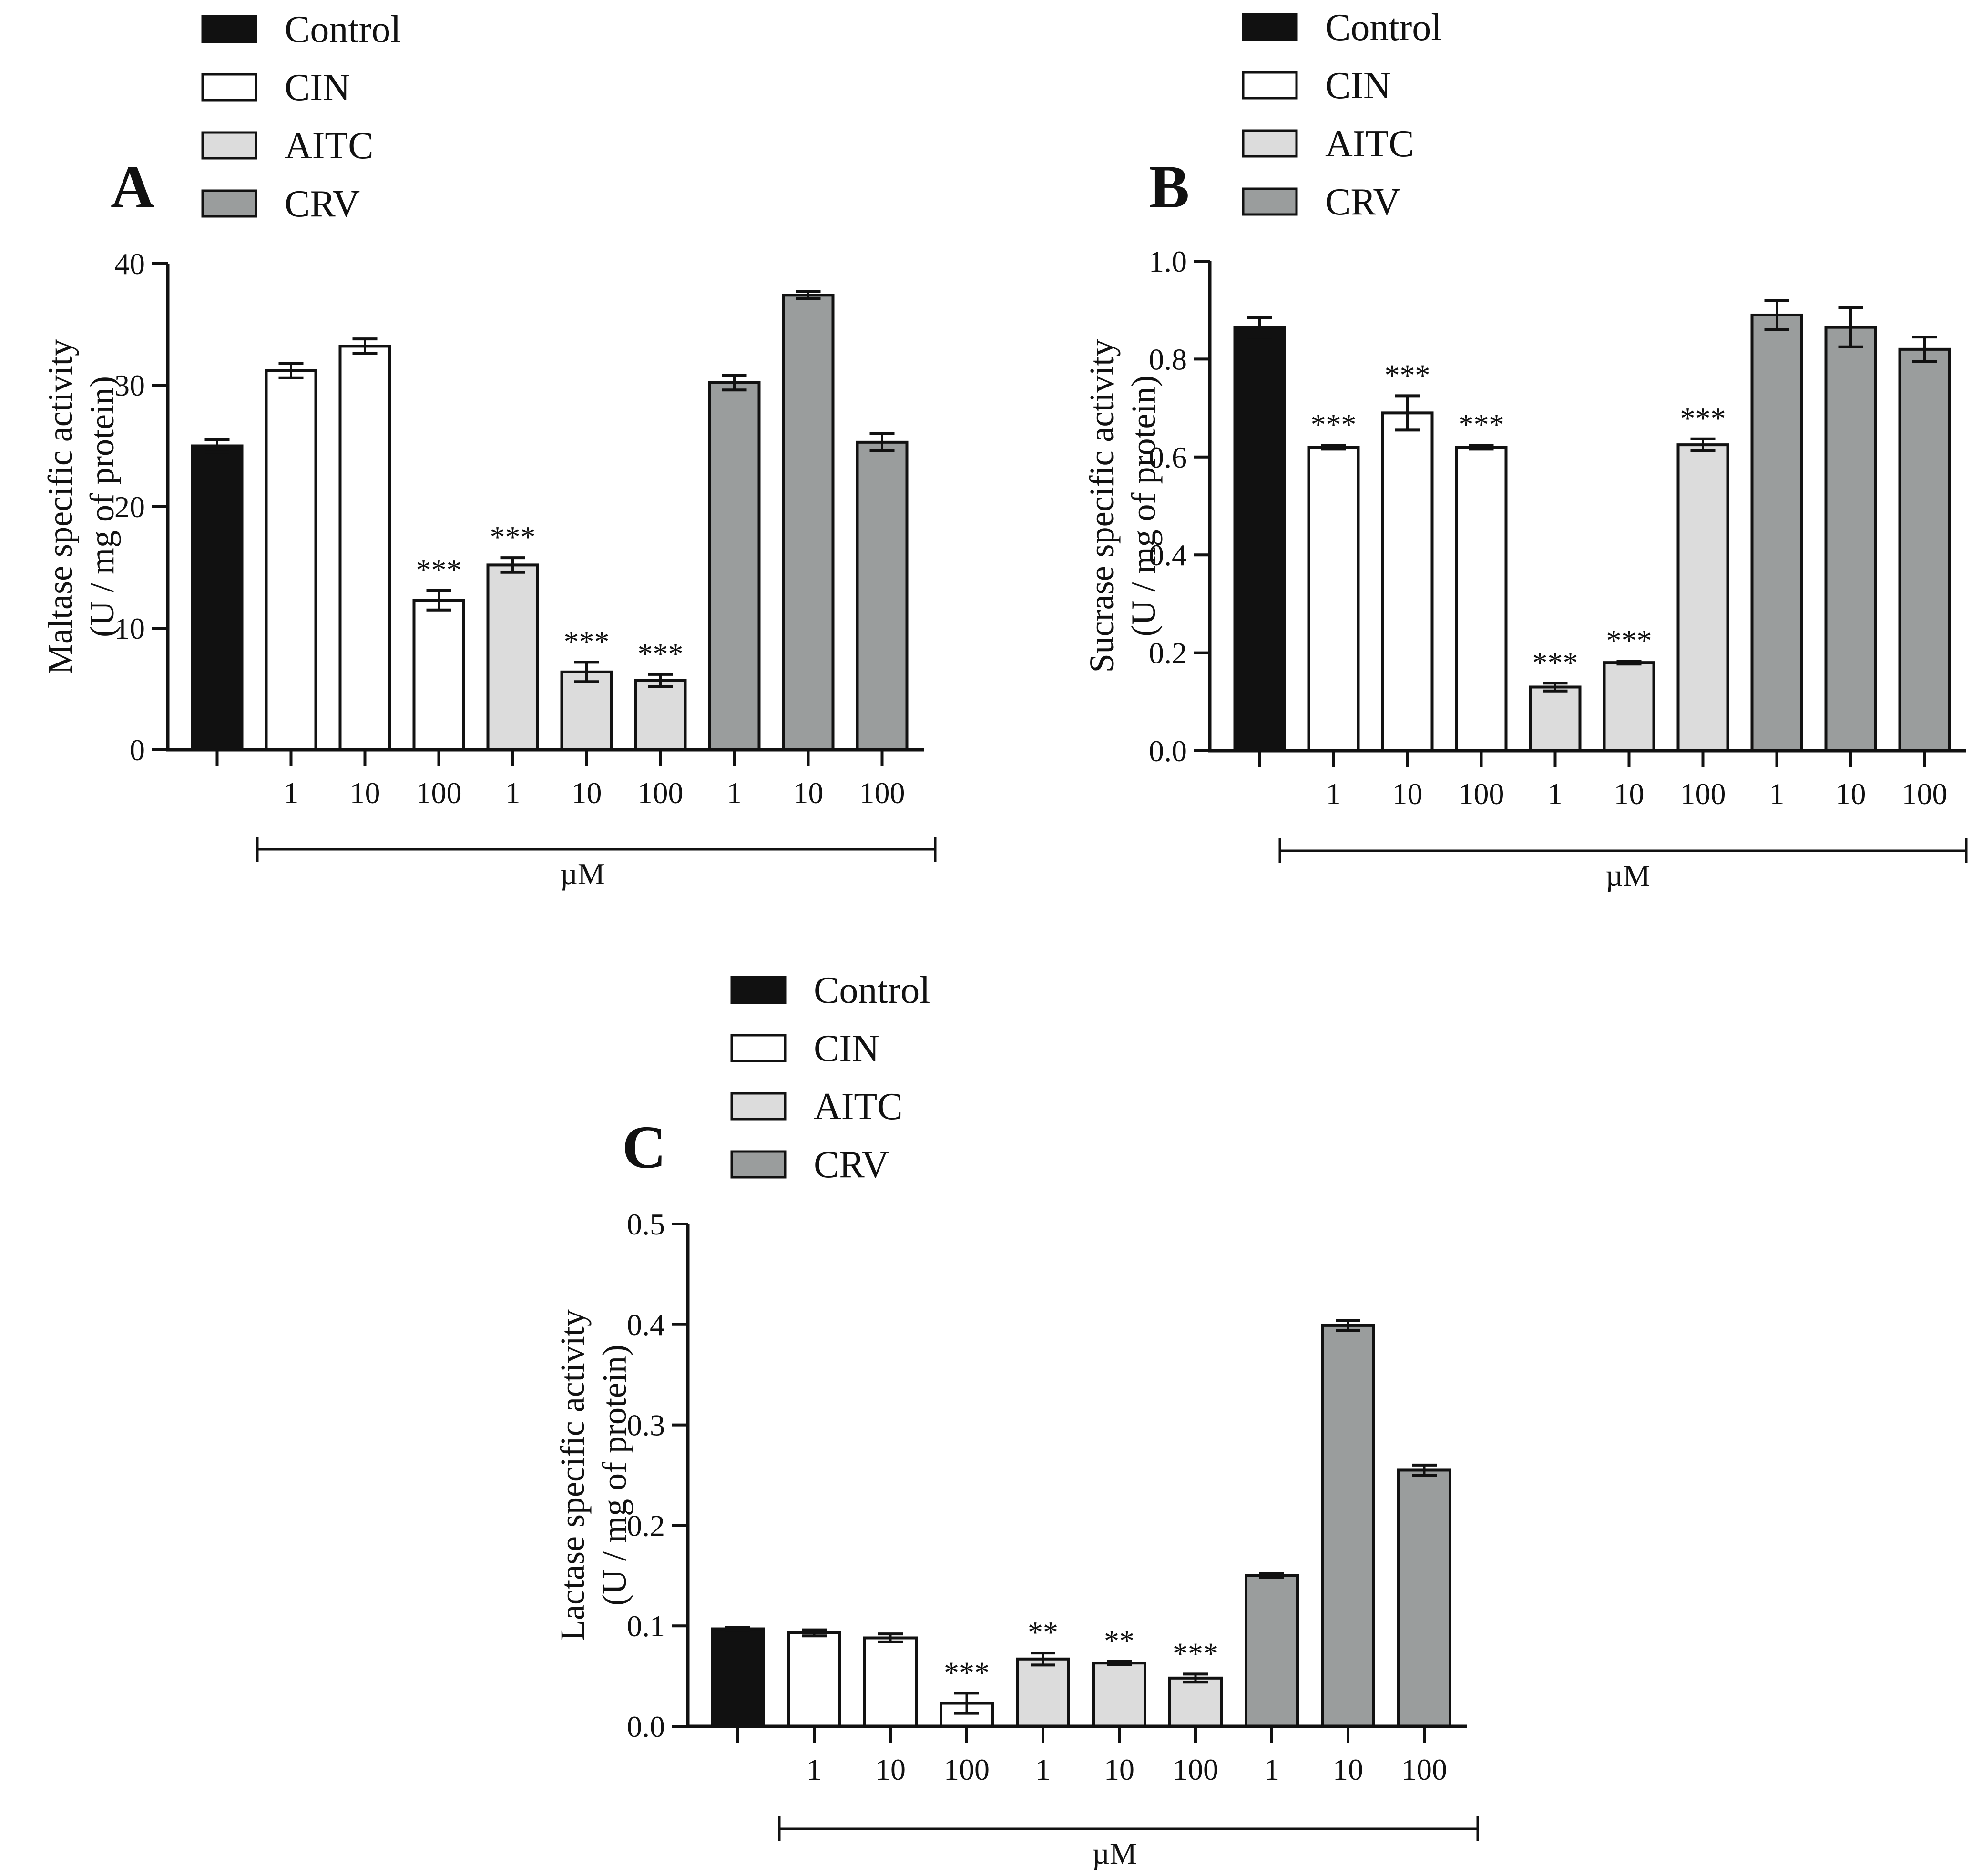 This screenshot has width=1982, height=1876. What do you see at coordinates (132, 187) in the screenshot?
I see `panel-letter: A` at bounding box center [132, 187].